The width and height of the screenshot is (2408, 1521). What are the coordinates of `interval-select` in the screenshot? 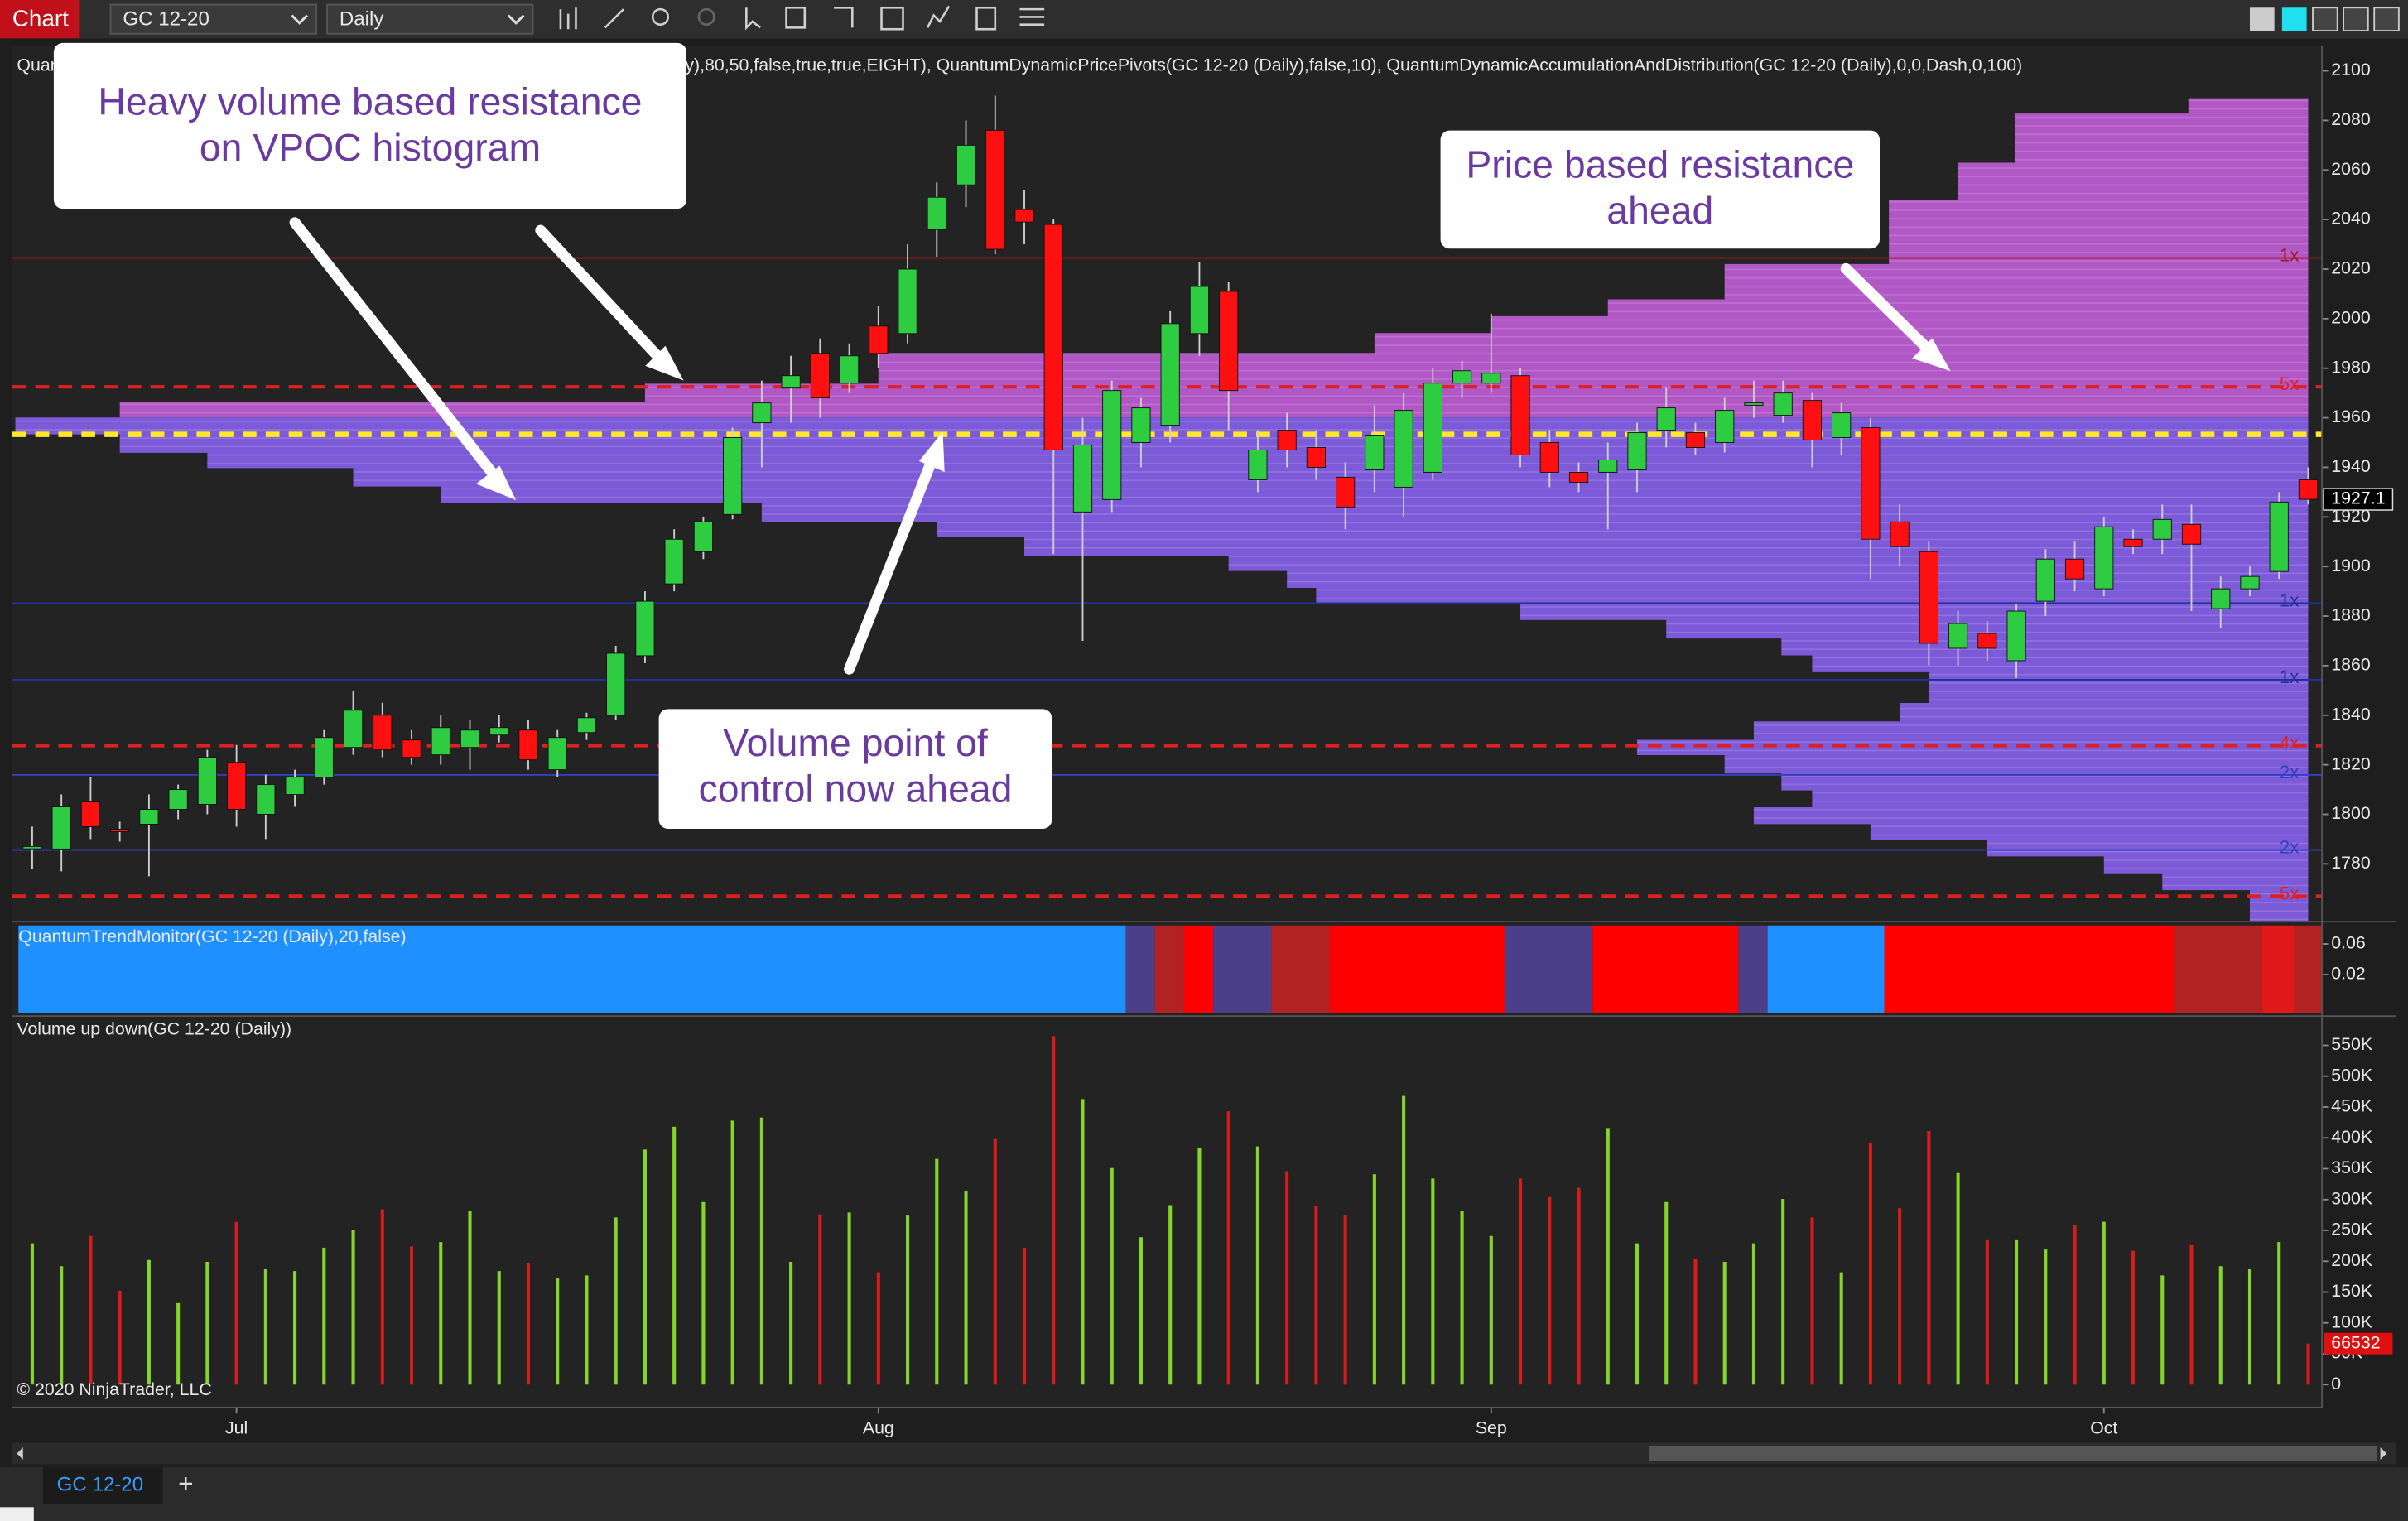 It's located at (430, 19).